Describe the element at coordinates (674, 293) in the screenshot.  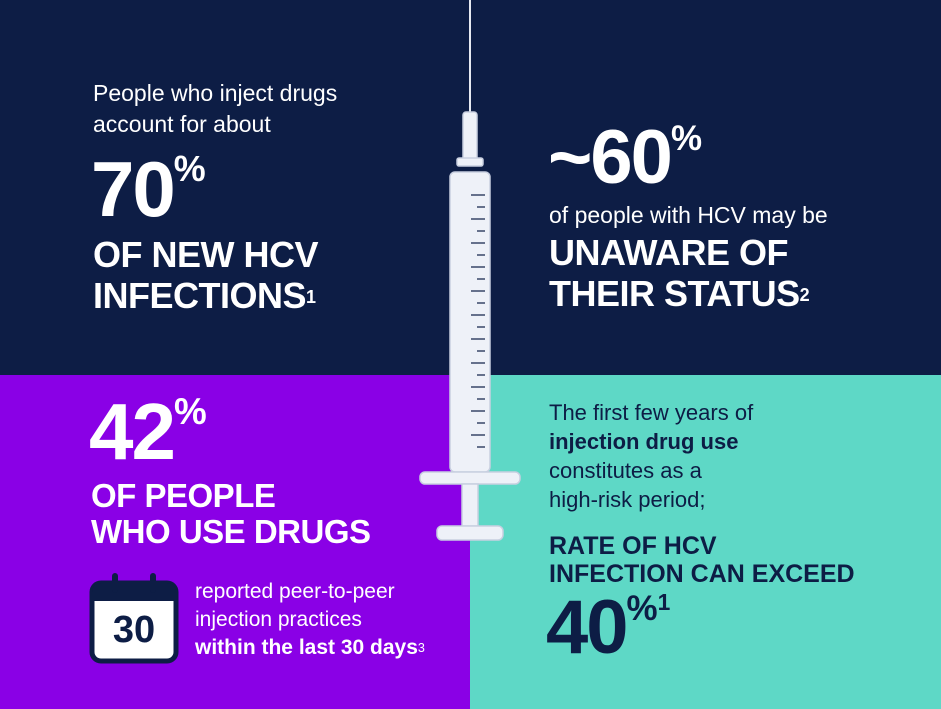
I see `tr-headline-line2: THEIR STATUS` at that location.